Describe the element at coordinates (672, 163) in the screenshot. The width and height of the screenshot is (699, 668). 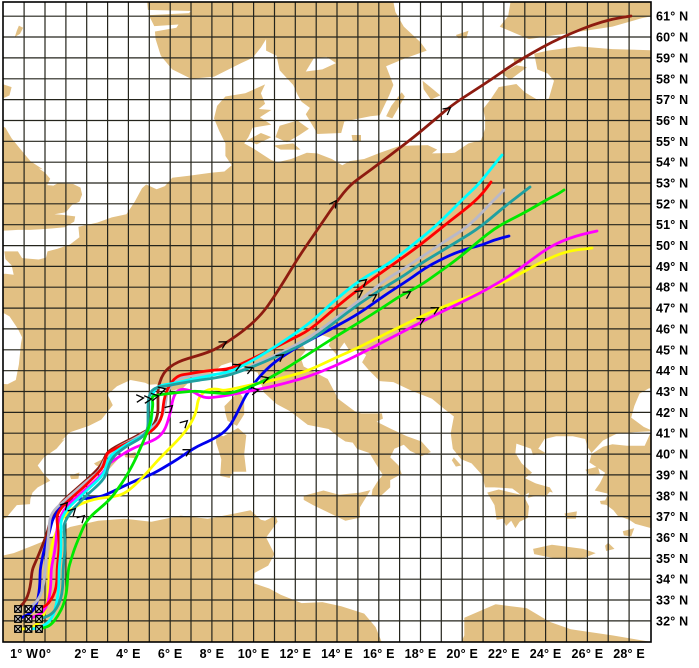
I see `svg-text: 54° N` at that location.